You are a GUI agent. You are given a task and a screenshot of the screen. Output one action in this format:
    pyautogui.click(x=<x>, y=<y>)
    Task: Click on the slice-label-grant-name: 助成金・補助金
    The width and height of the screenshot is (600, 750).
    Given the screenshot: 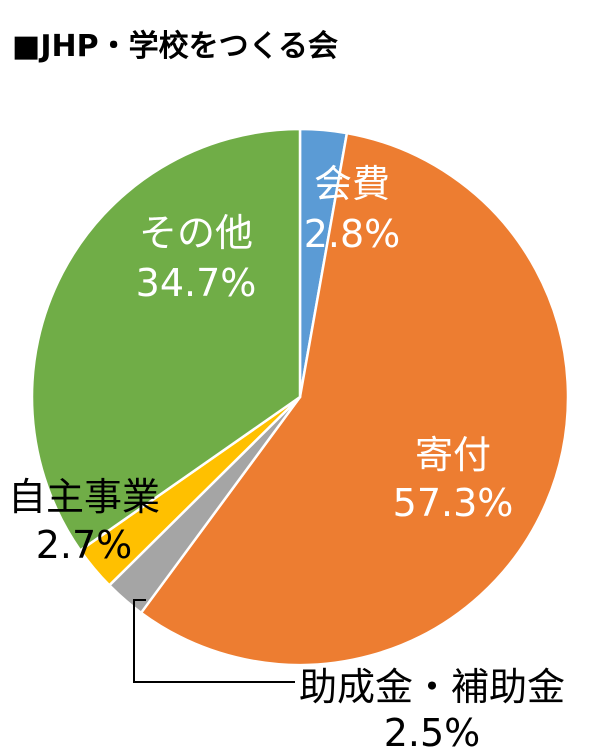 What is the action you would take?
    pyautogui.click(x=432, y=687)
    